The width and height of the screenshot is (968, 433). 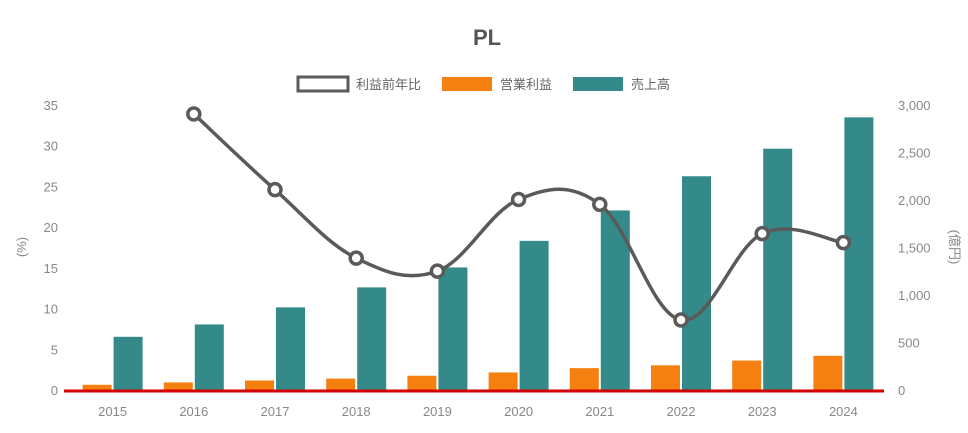 What do you see at coordinates (598, 84) in the screenshot?
I see `legend-swatch-sales` at bounding box center [598, 84].